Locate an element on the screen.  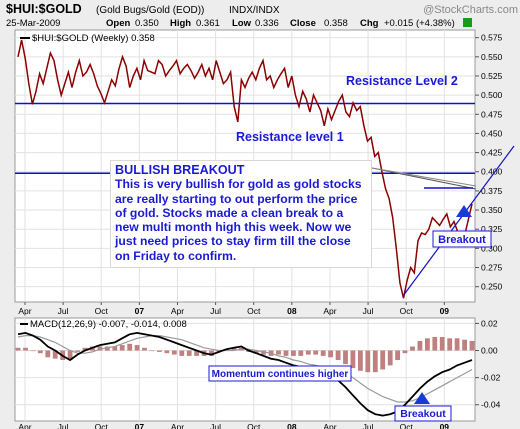
close-value: 0.358 is located at coordinates (336, 23).